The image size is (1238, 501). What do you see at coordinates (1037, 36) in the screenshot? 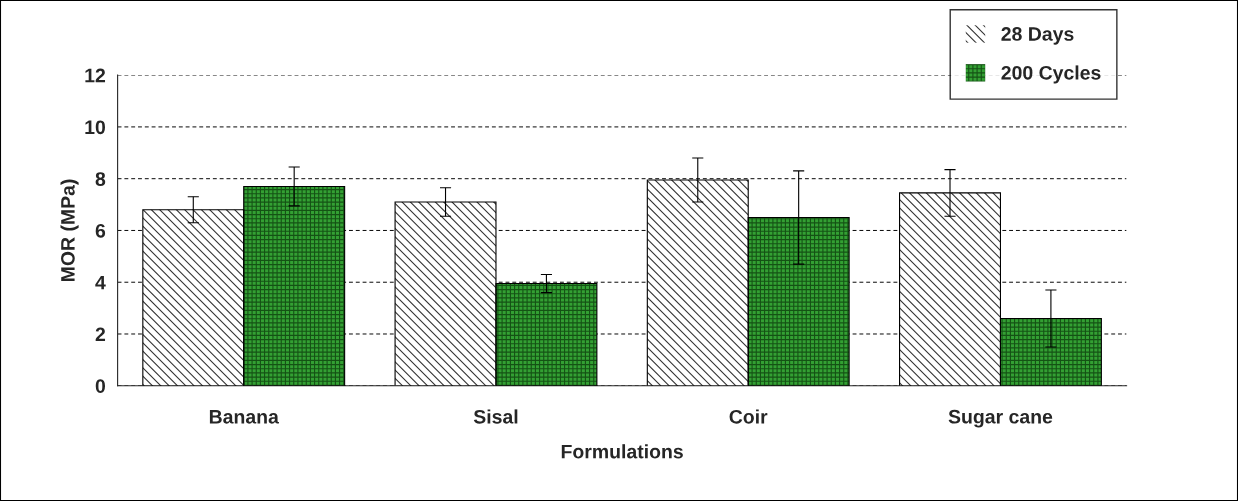
I see `legend-label: 28 Days` at bounding box center [1037, 36].